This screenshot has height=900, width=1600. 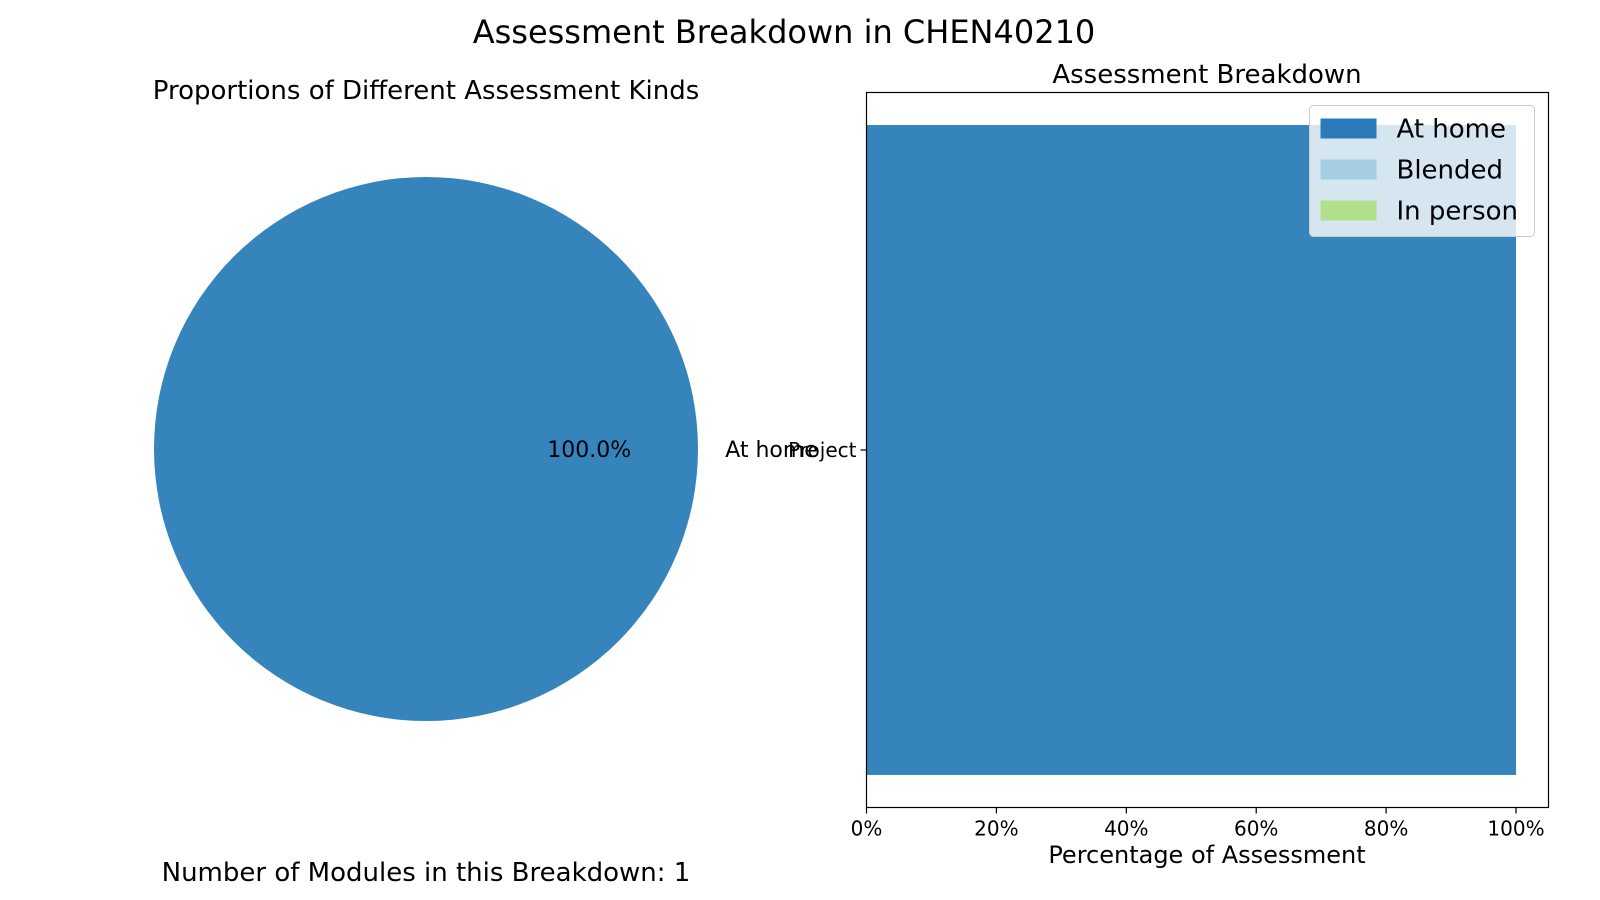 What do you see at coordinates (426, 873) in the screenshot?
I see `module-count-footer: Number of Modules in this Breakdown: 1` at bounding box center [426, 873].